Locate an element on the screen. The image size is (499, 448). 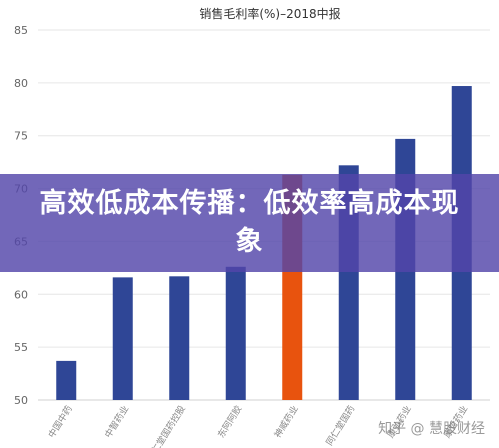
x-category-label: 中国中药 is located at coordinates (60, 421).